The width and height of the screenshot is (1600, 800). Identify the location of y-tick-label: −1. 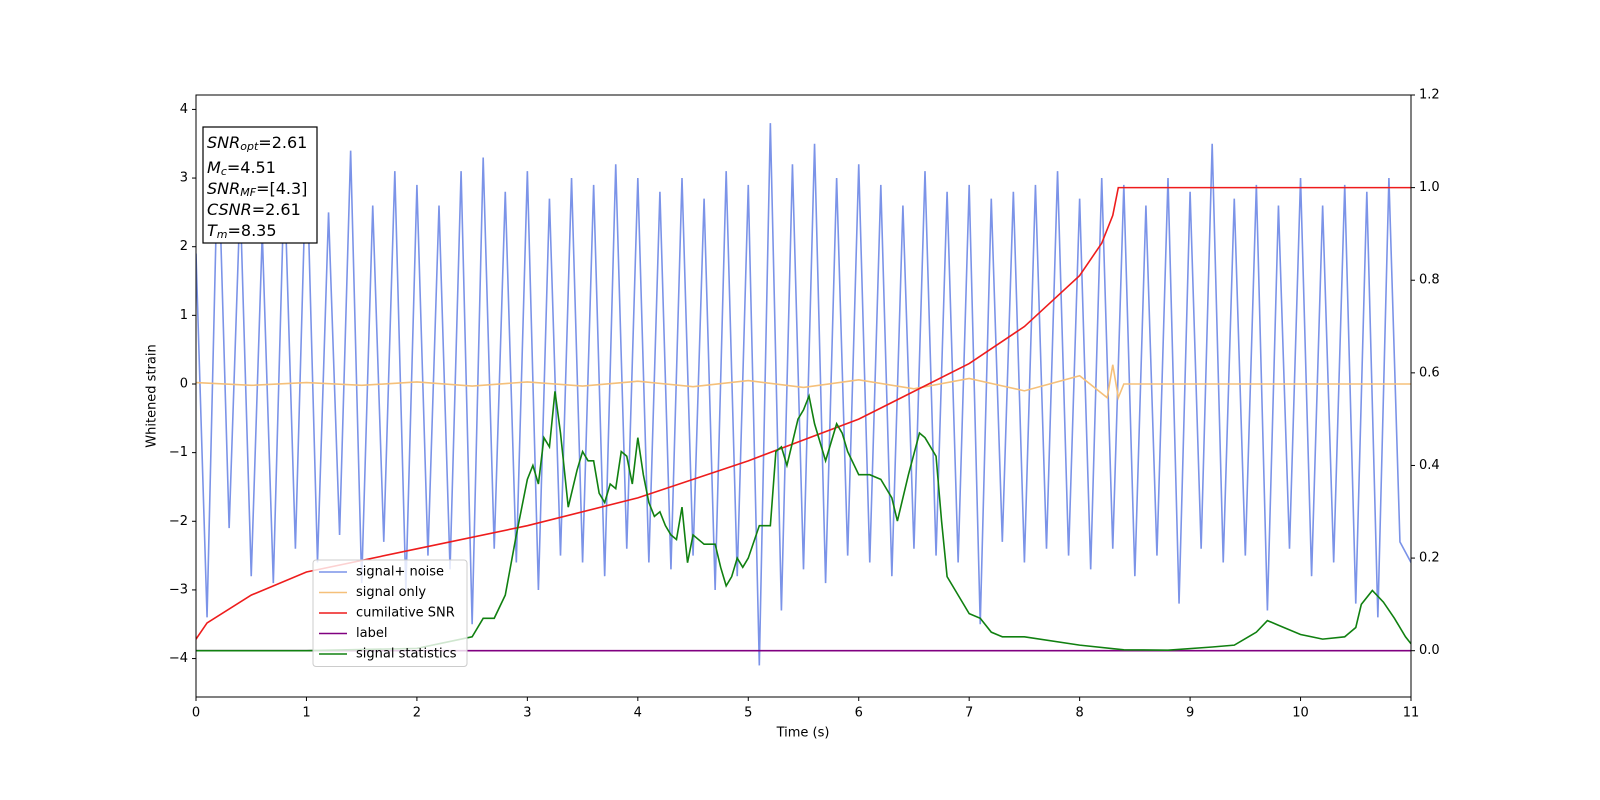
(178, 452).